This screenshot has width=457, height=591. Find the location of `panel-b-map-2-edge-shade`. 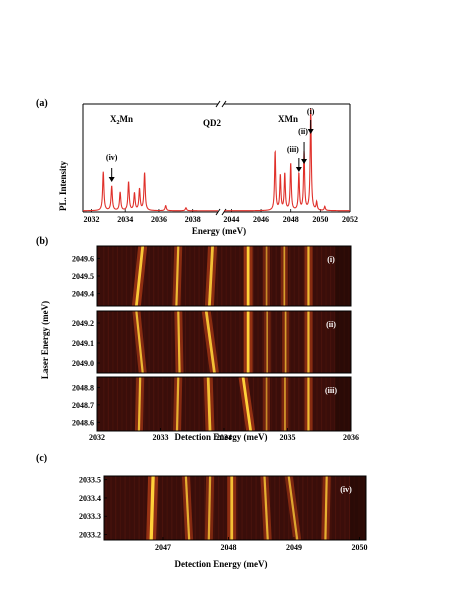

panel-b-map-2-edge-shade is located at coordinates (343, 342).